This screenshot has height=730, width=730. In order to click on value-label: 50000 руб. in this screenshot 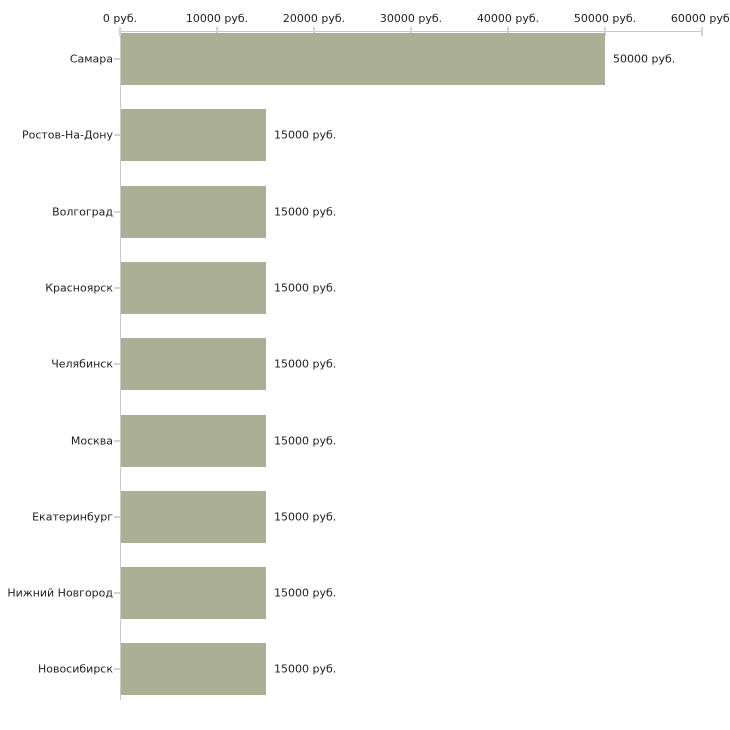, I will do `click(644, 59)`.